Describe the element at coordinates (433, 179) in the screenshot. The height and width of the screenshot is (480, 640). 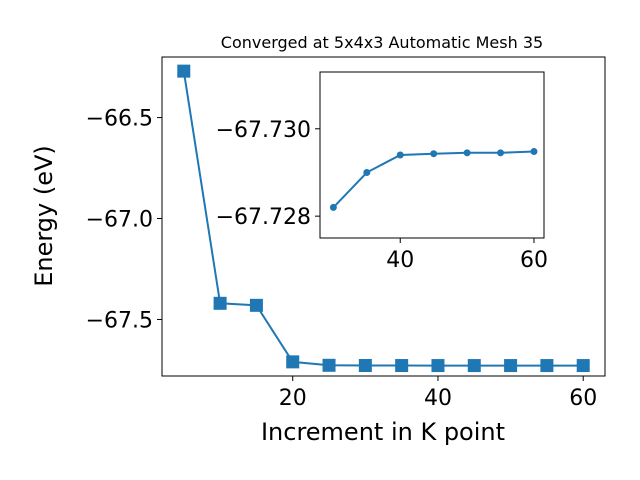
I see `inset-series` at that location.